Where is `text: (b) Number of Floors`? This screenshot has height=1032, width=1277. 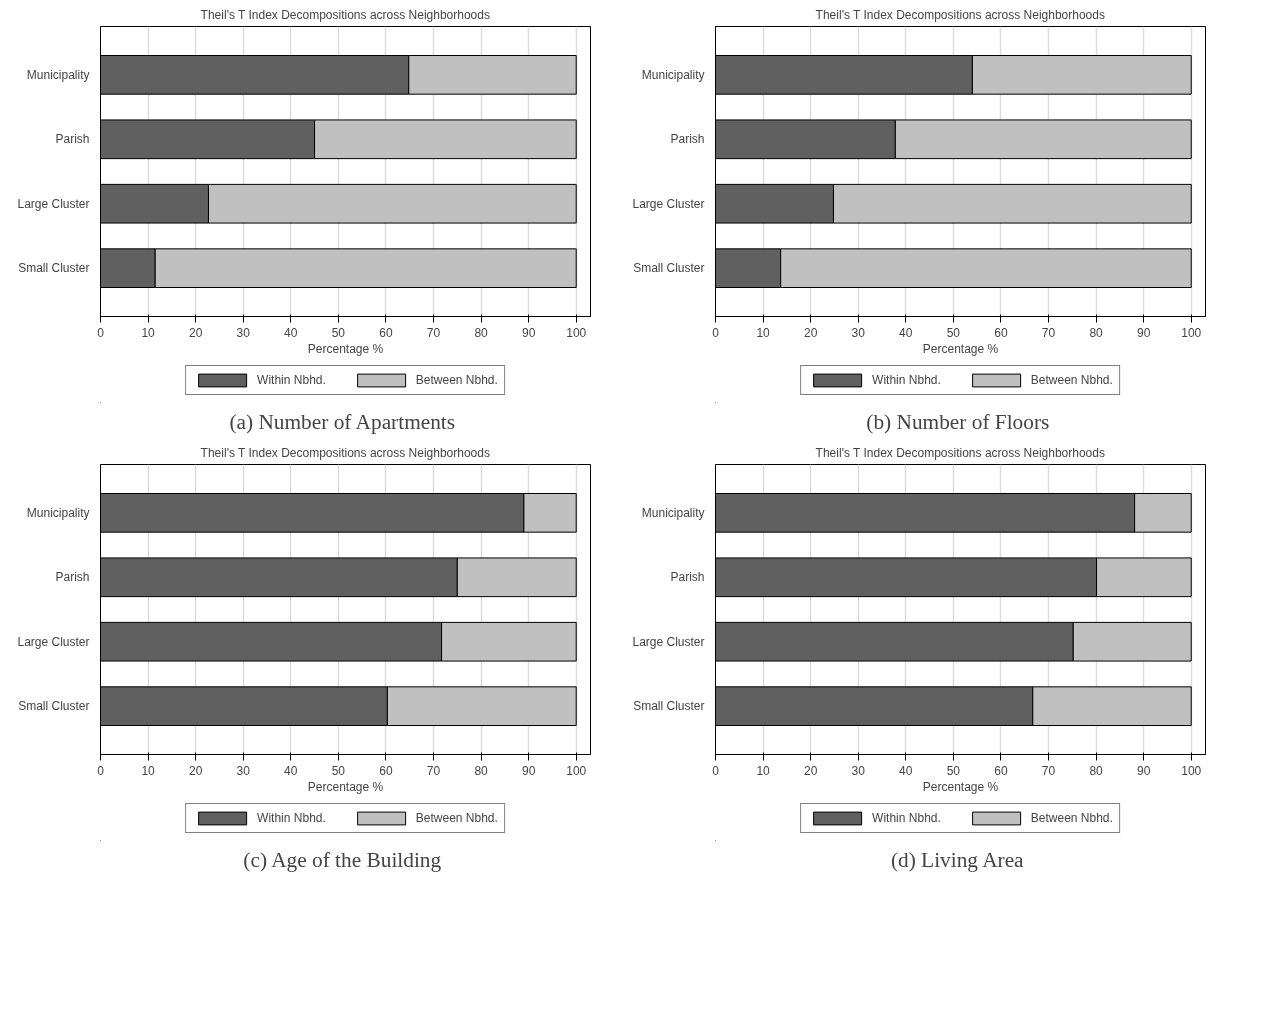
text: (b) Number of Floors is located at coordinates (958, 421).